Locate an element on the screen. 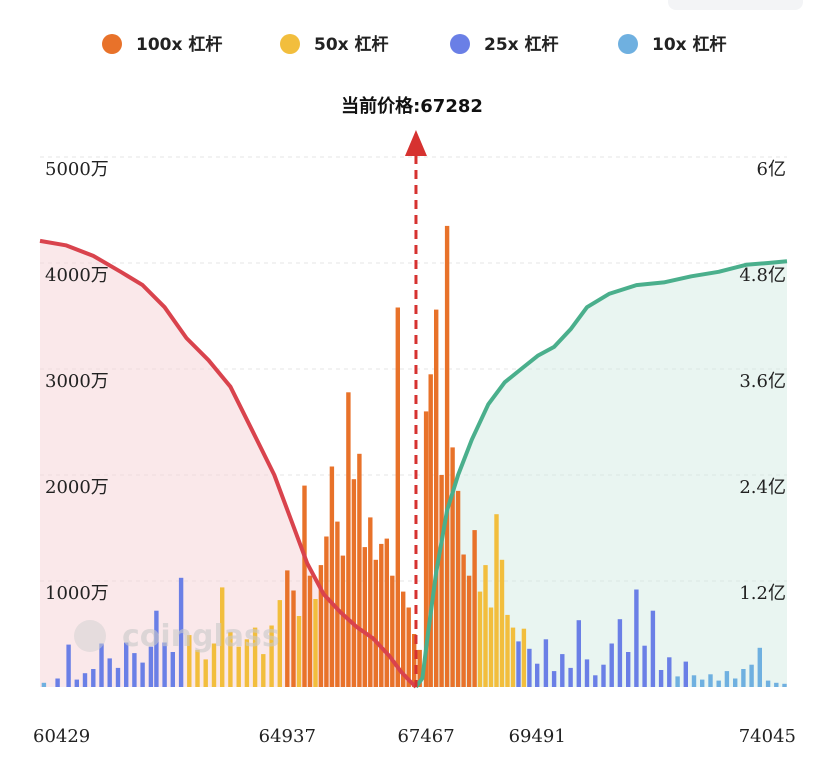  left-axis: 1000万 2000万 3000万 4000万 5000万 is located at coordinates (77, 381).